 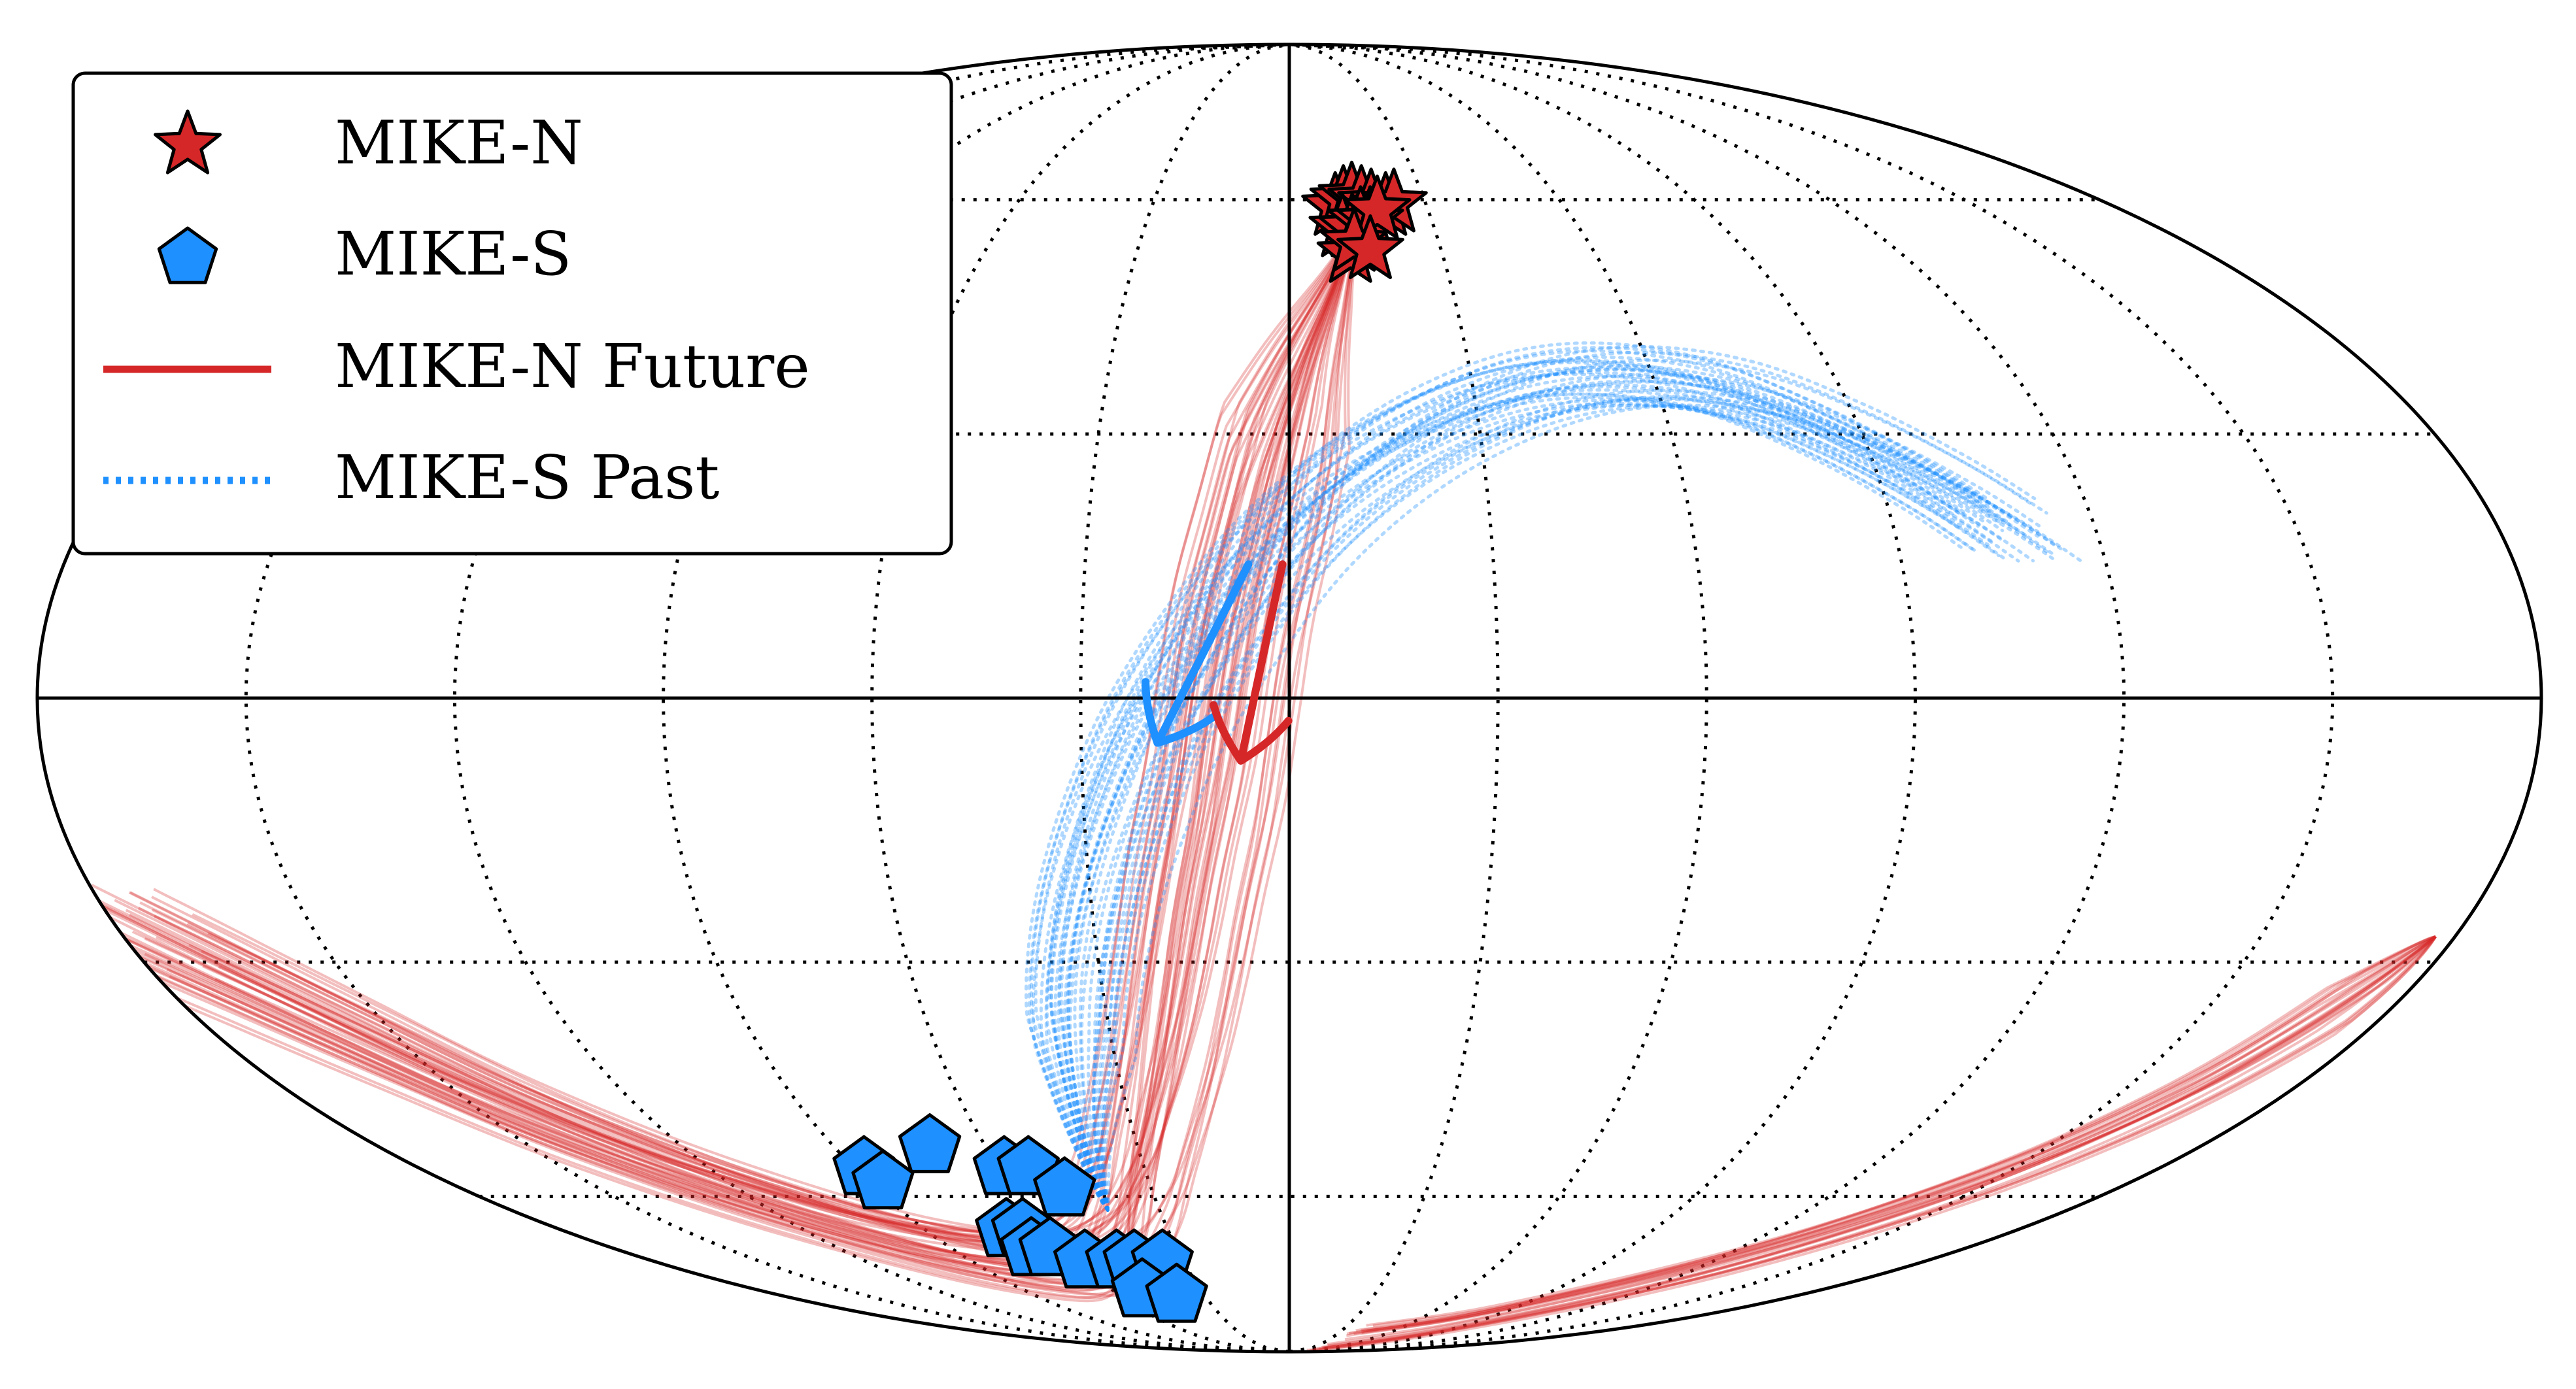 What do you see at coordinates (572, 366) in the screenshot?
I see `legend-label-mike-n-future: MIKE-N Future` at bounding box center [572, 366].